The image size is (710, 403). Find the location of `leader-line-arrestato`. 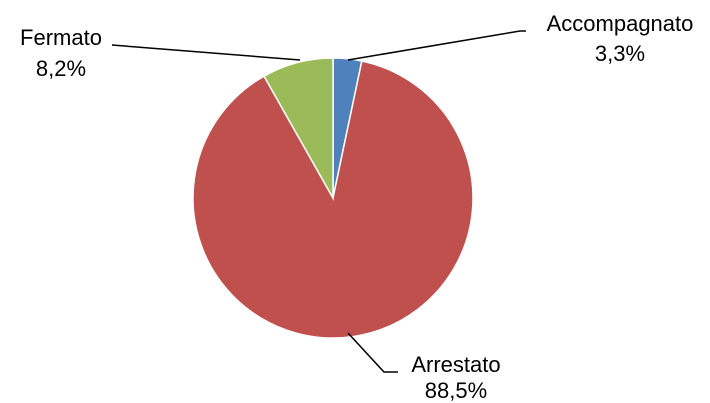

leader-line-arrestato is located at coordinates (372, 352).